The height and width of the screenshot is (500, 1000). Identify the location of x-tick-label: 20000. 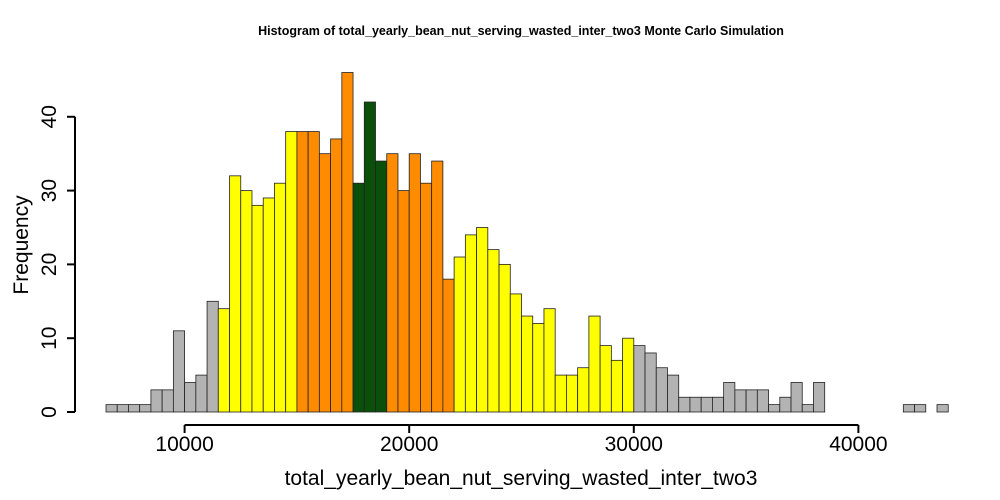
(409, 444).